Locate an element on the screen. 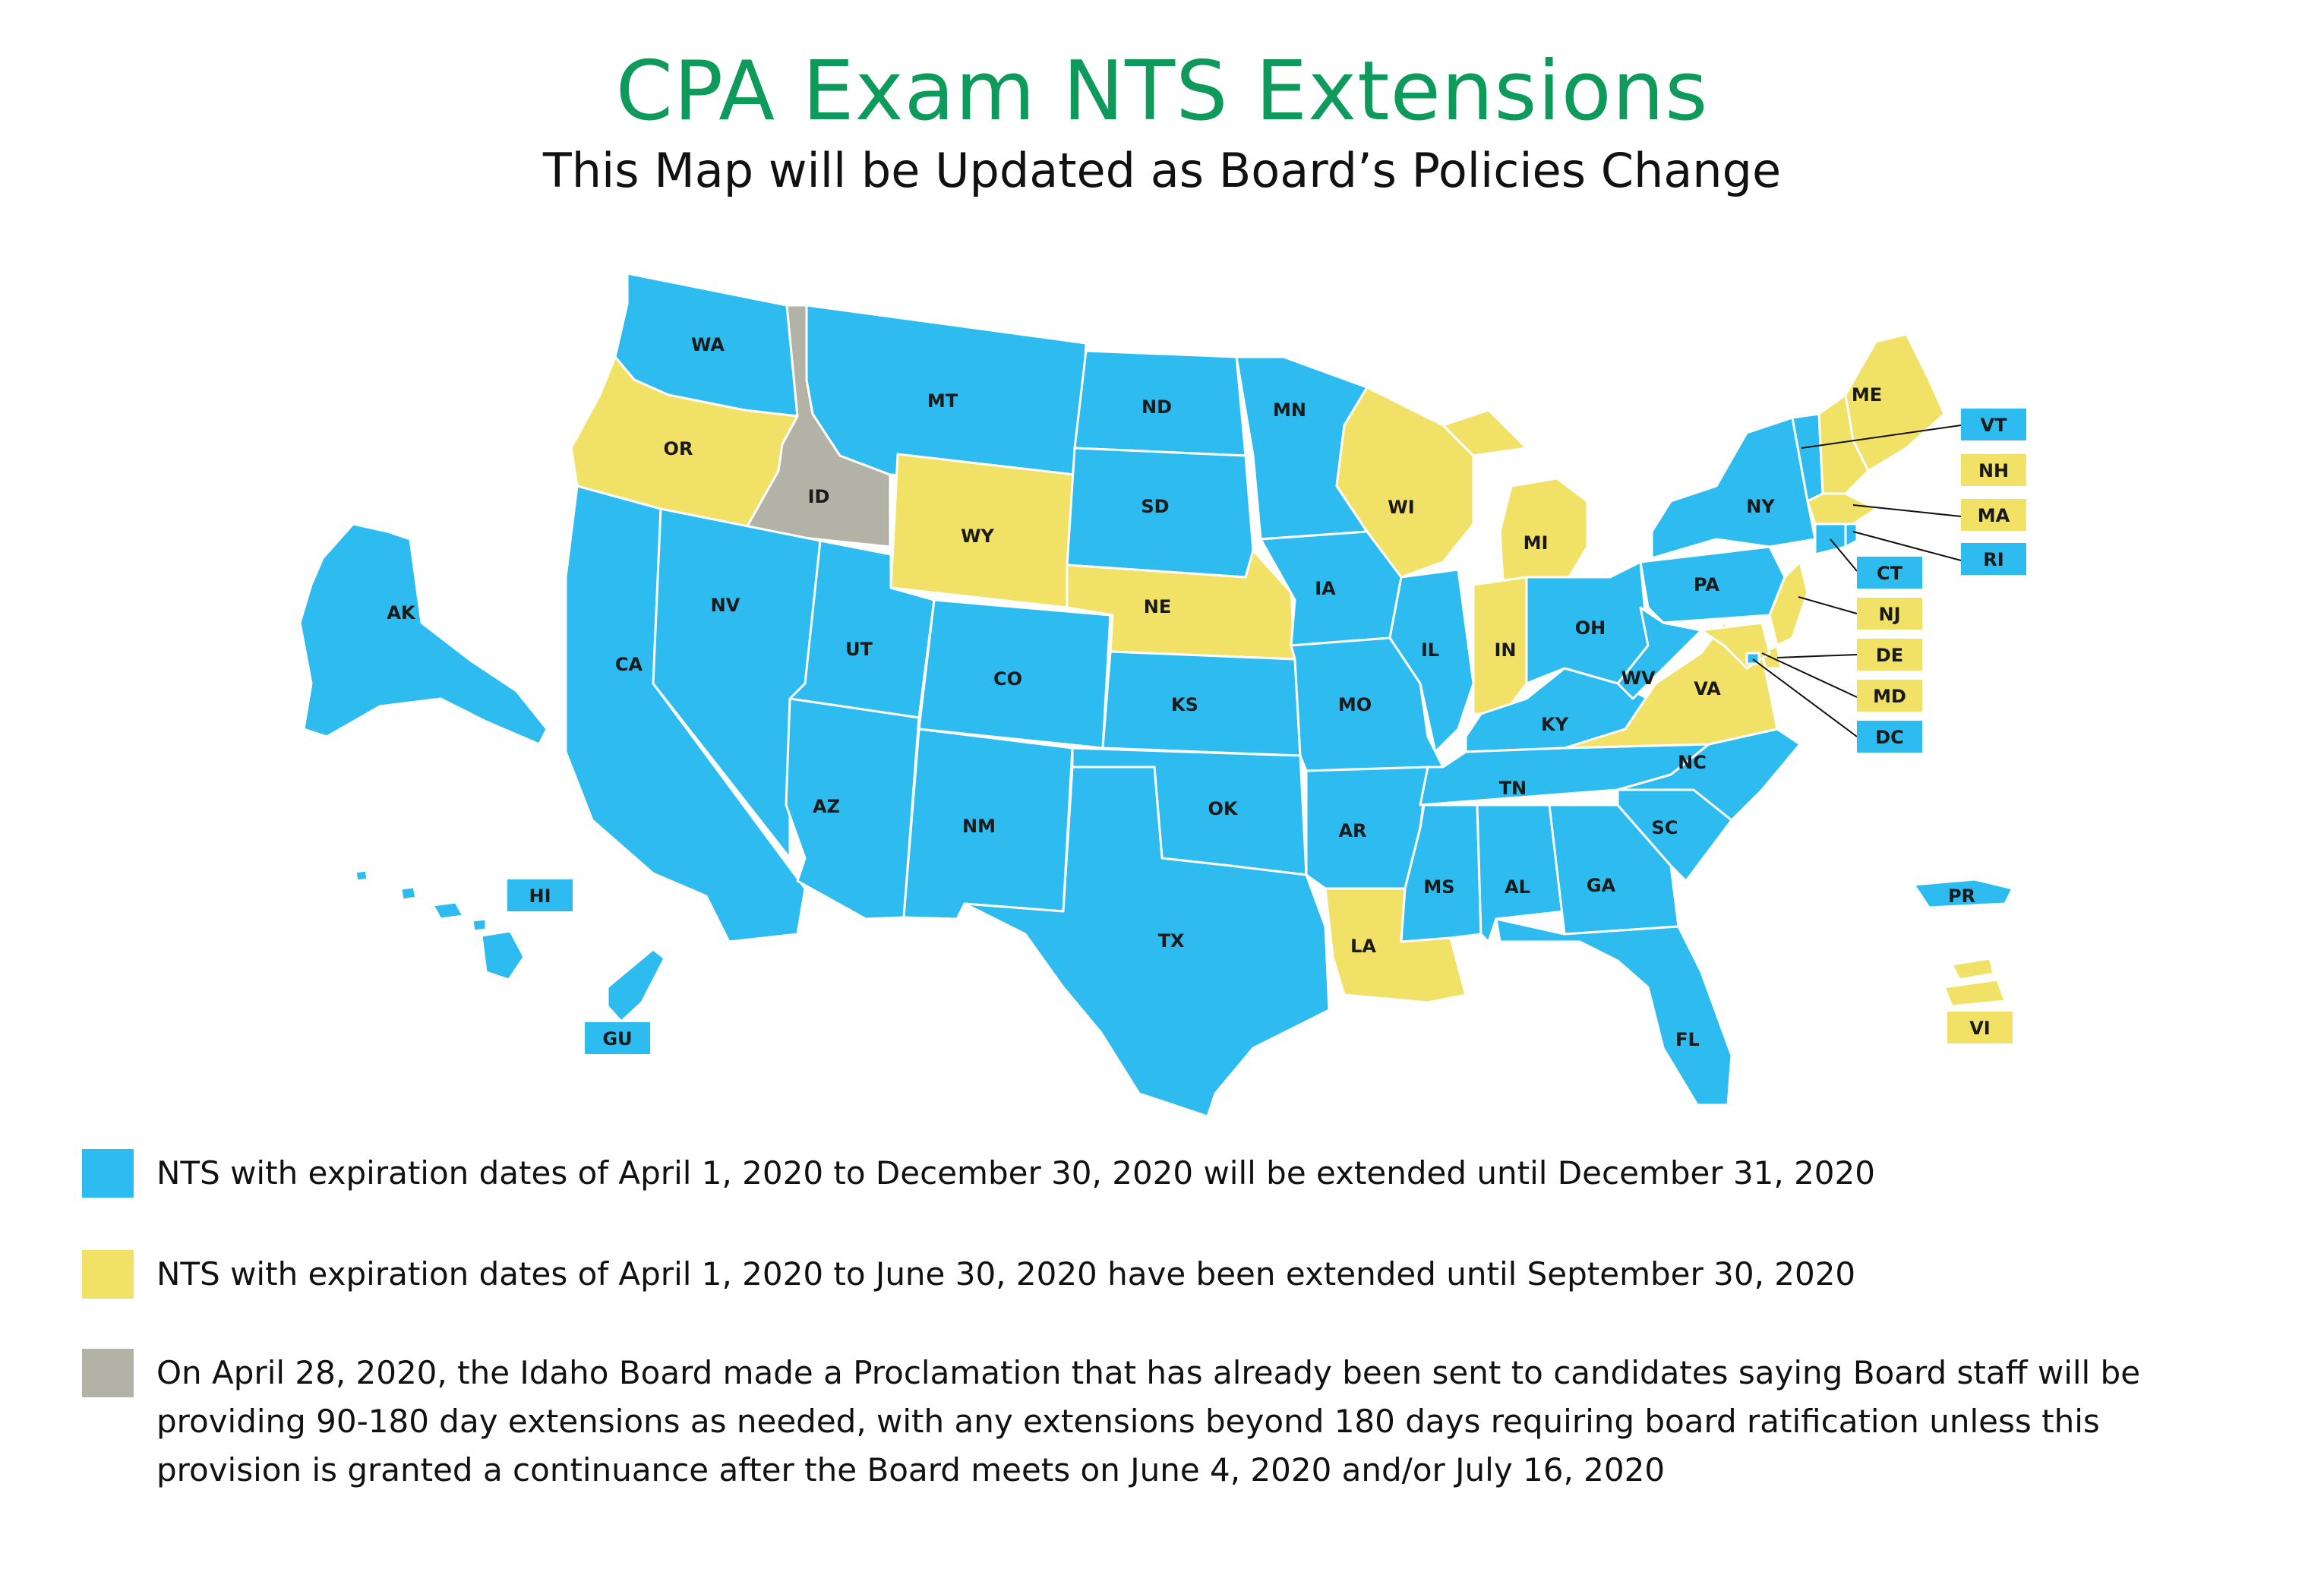  state-label-oh: OH is located at coordinates (1590, 628).